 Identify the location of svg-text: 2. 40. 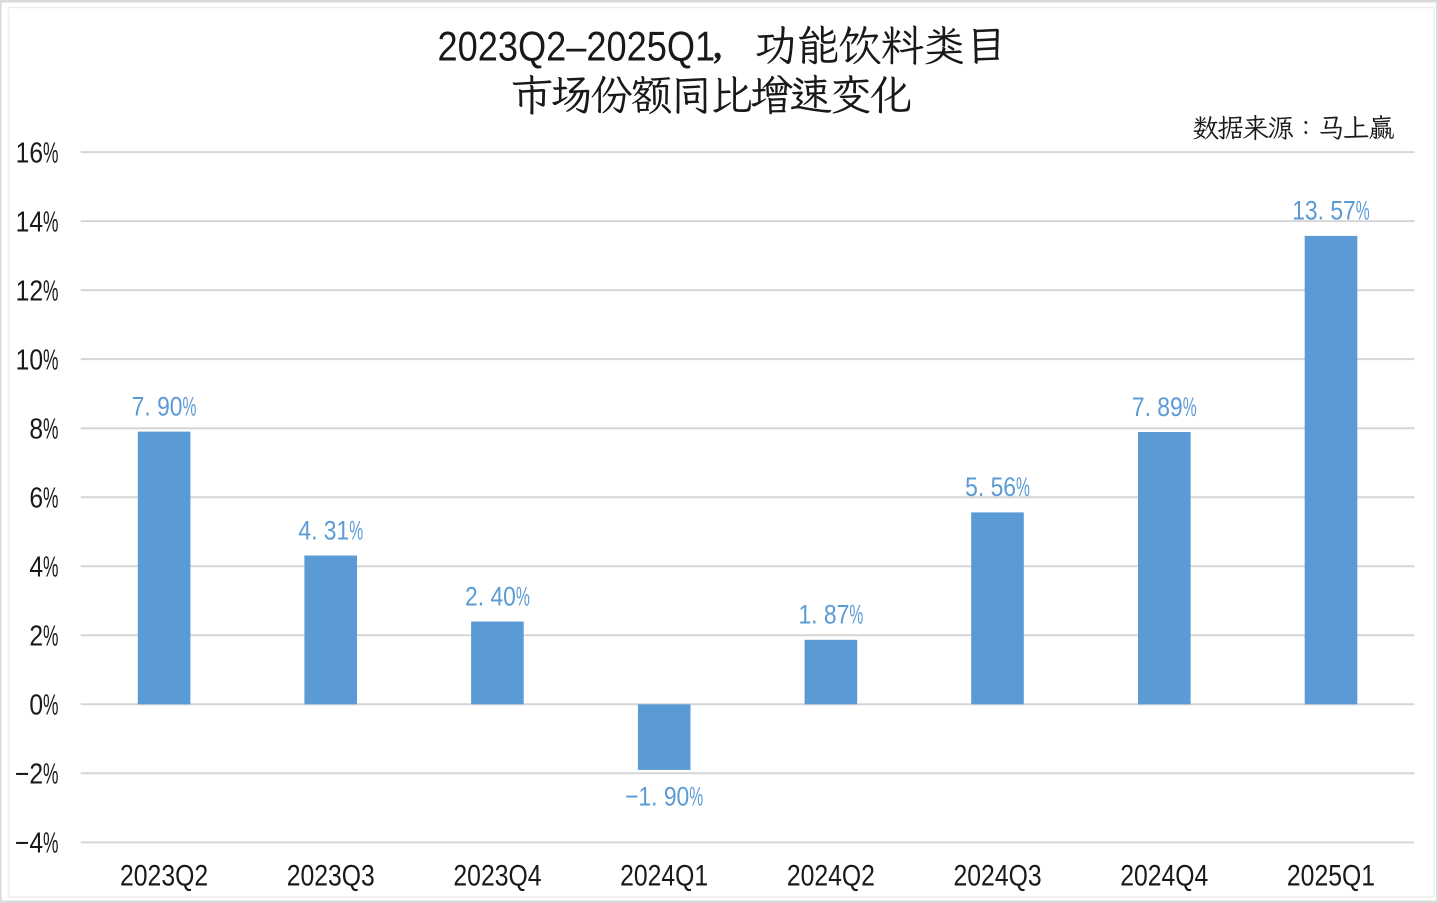
(490, 597).